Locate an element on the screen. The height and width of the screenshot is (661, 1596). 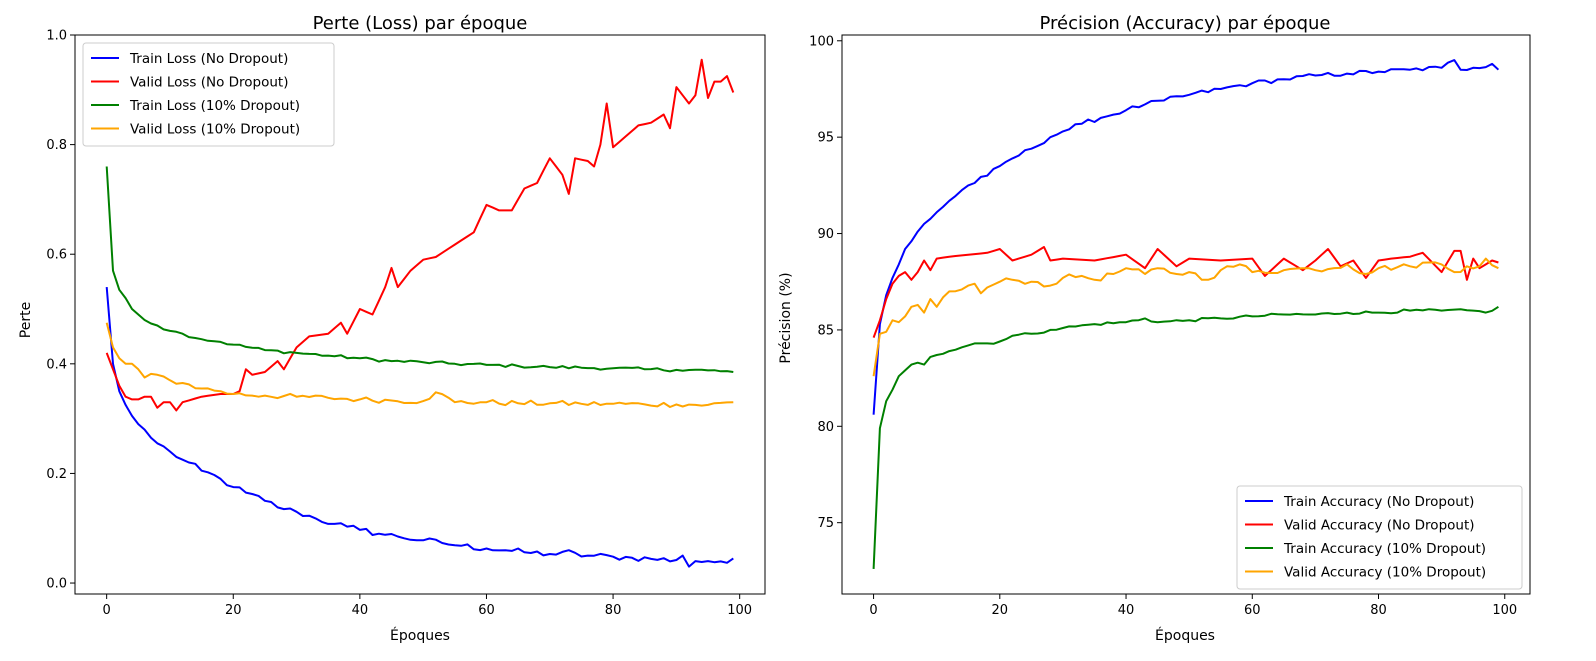
y-tick-label: 95 is located at coordinates (825, 138).